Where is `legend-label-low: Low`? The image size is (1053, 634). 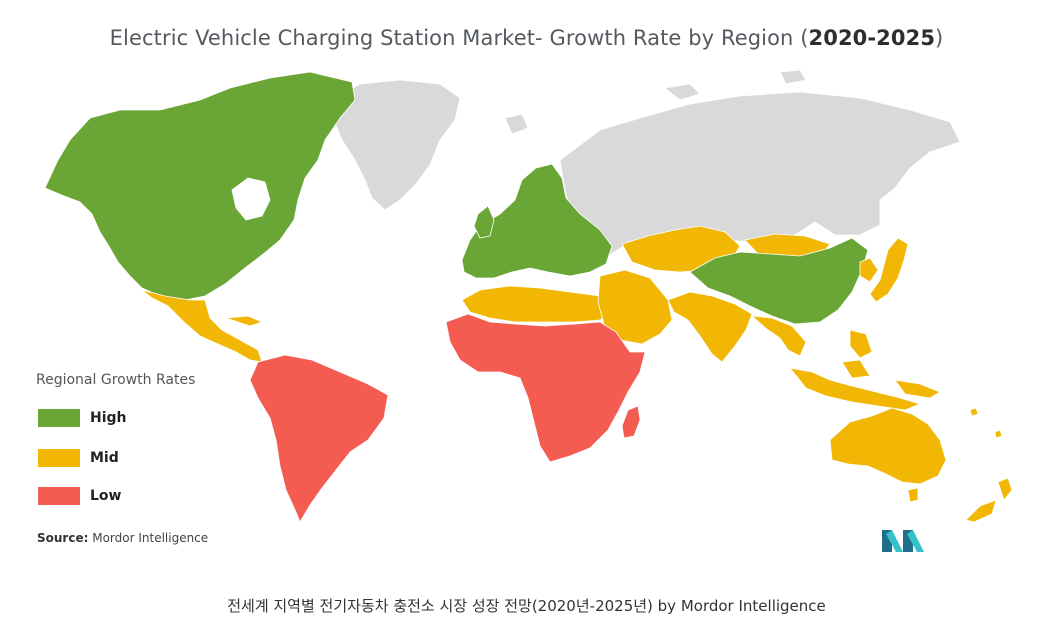
legend-label-low: Low is located at coordinates (106, 496).